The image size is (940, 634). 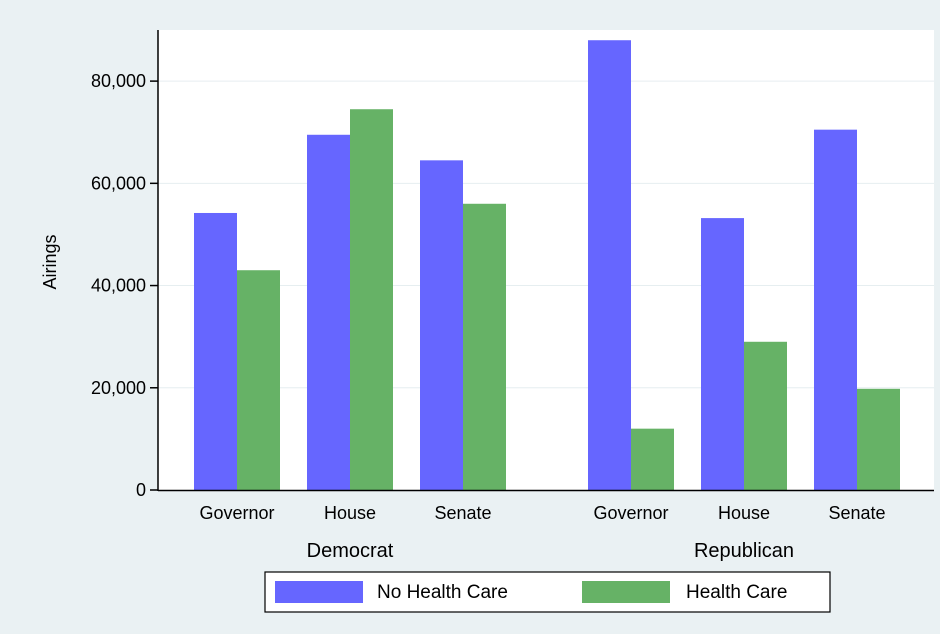 What do you see at coordinates (550, 551) in the screenshot?
I see `group-labels: Democrat Republican` at bounding box center [550, 551].